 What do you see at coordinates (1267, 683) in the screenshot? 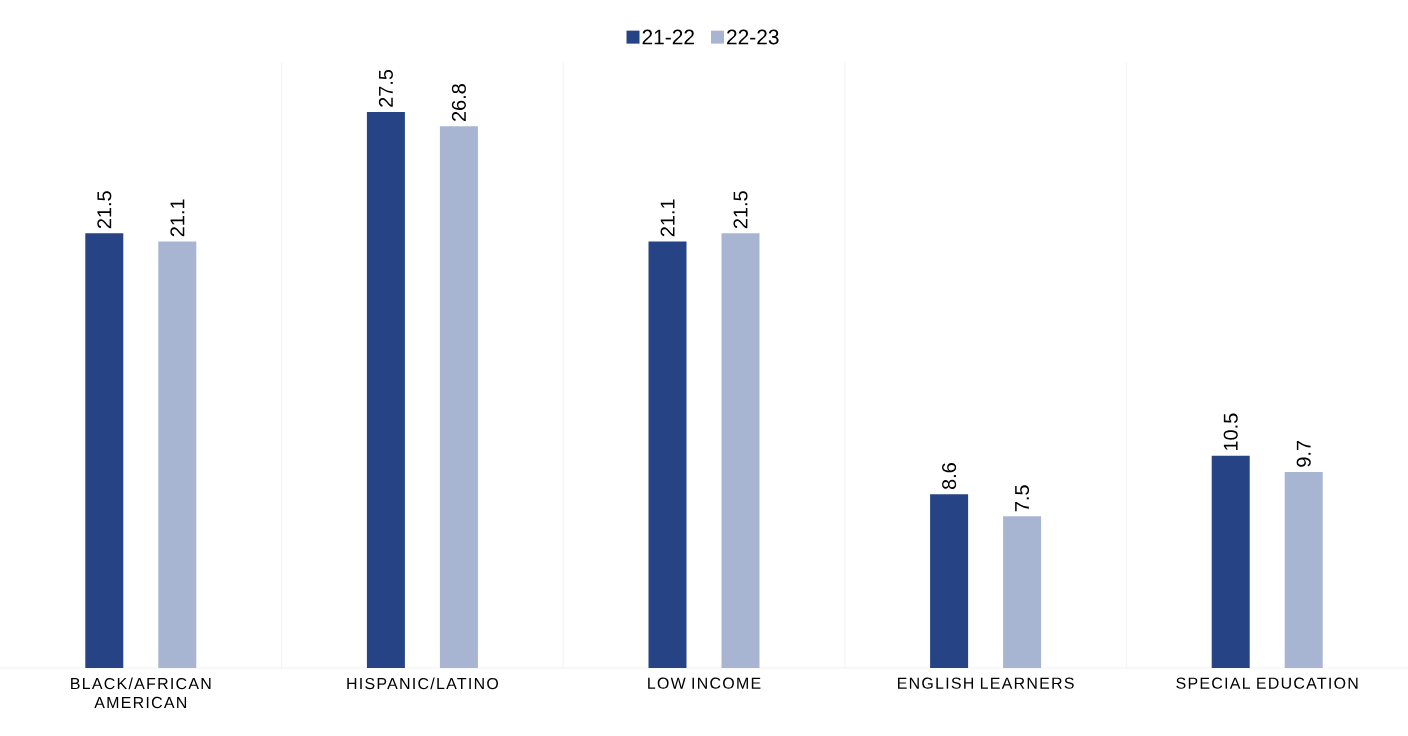
I see `x-tick-label: SPECIAL EDUCATION` at bounding box center [1267, 683].